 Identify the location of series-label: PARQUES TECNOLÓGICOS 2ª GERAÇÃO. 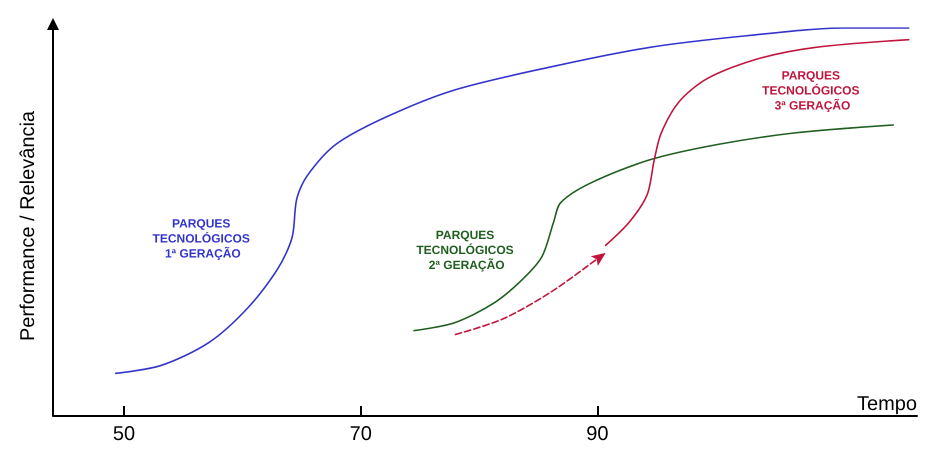
(467, 250).